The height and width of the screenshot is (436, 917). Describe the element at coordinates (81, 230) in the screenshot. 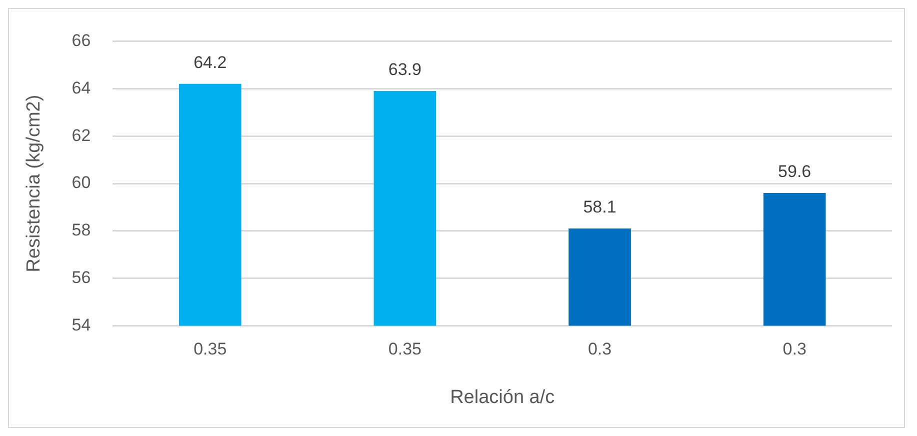

I see `y-tick-label: 58` at that location.